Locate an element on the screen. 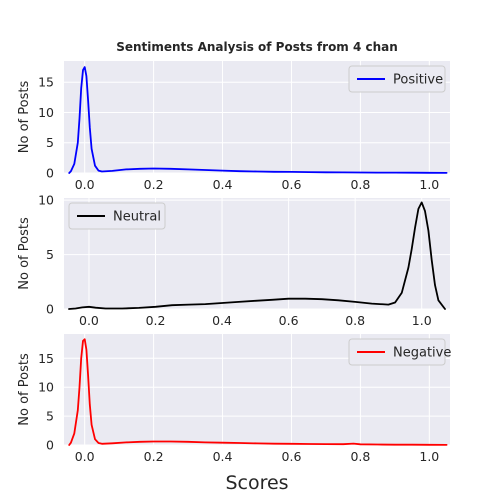 This screenshot has height=500, width=500. legend: Positive is located at coordinates (397, 79).